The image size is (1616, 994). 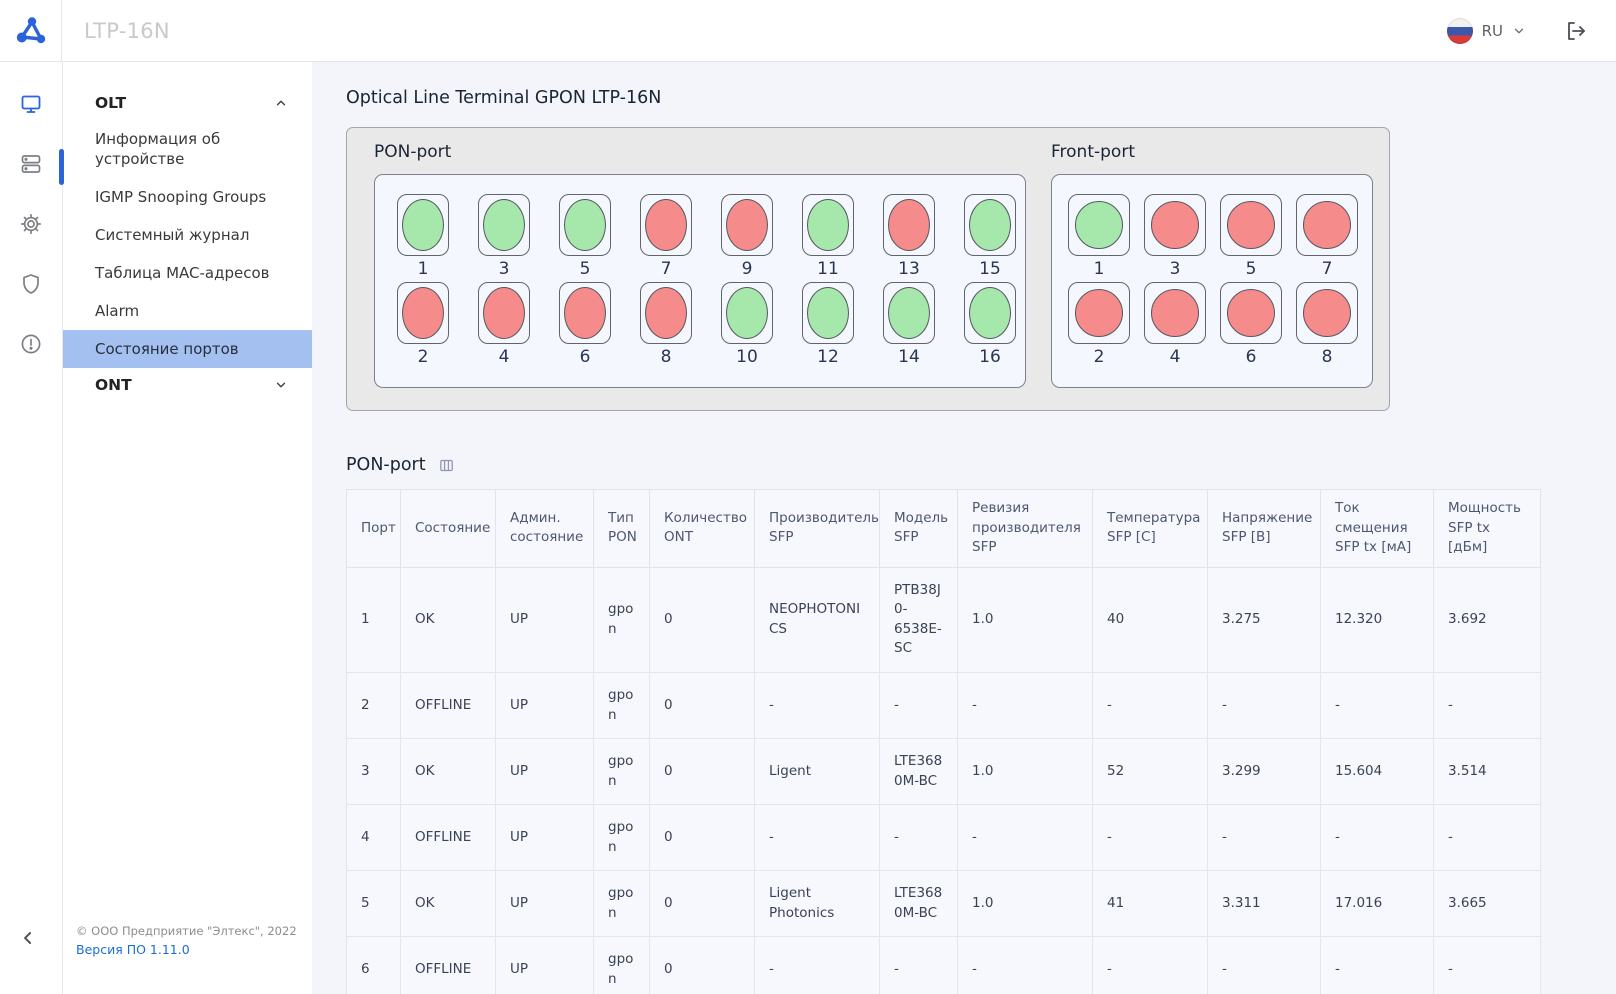 What do you see at coordinates (158, 149) in the screenshot?
I see `sidebar-item-1: Информация об устройстве` at bounding box center [158, 149].